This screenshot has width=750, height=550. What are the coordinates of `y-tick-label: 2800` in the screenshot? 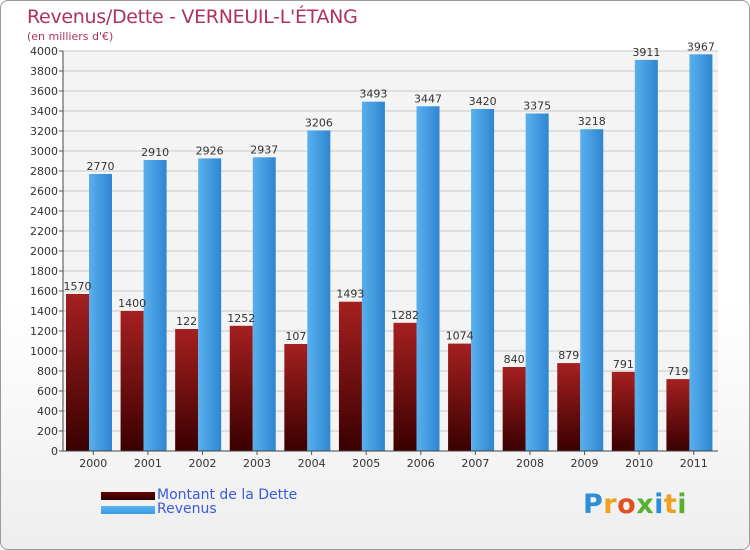 It's located at (44, 171).